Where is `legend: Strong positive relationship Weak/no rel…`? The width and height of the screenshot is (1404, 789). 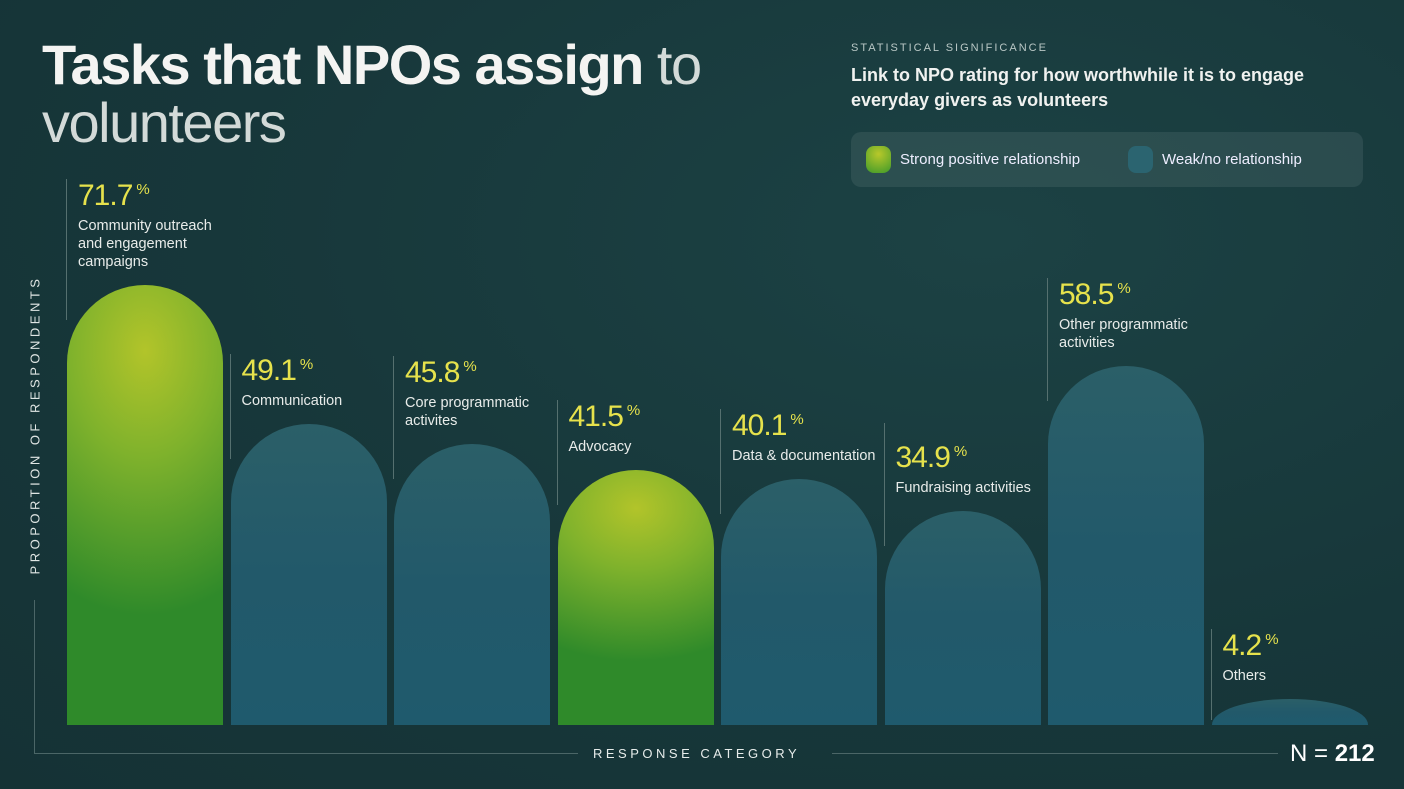 legend: Strong positive relationship Weak/no rel… is located at coordinates (1107, 159).